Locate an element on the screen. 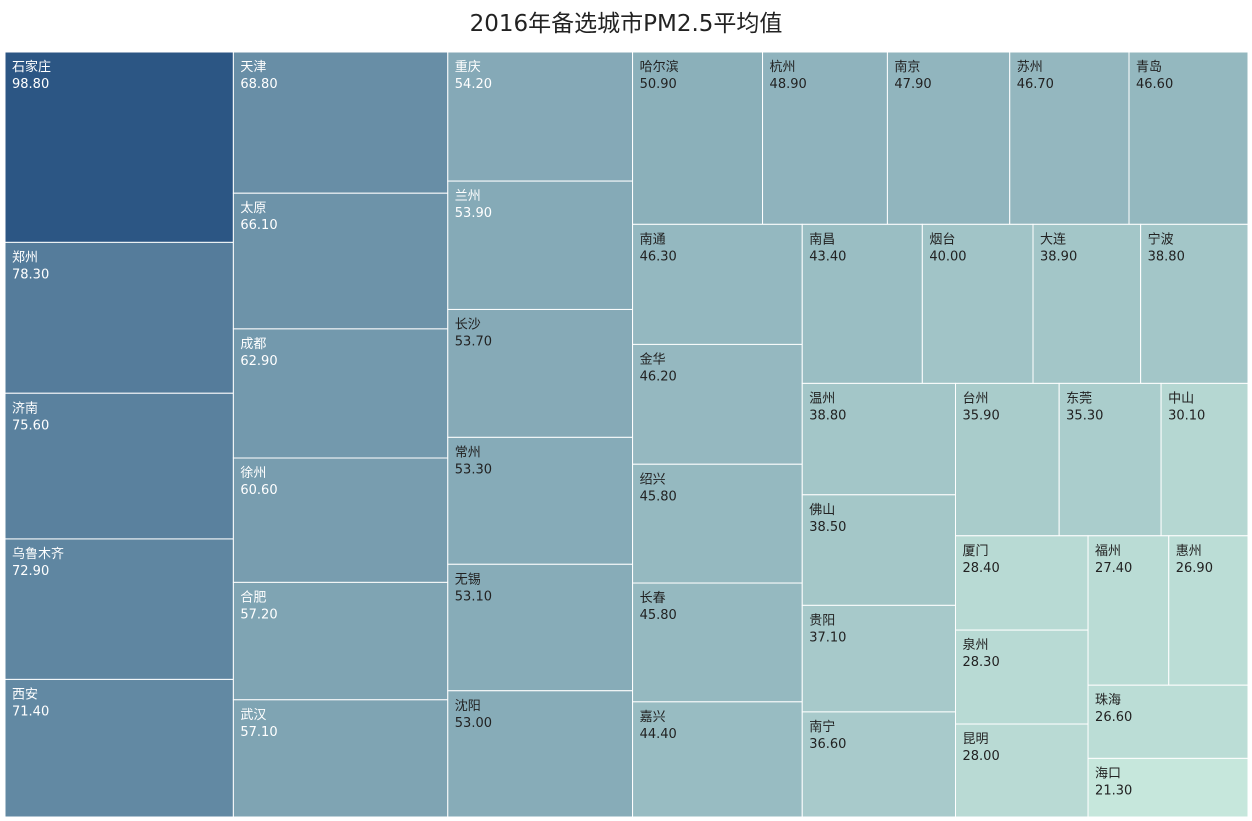 Image resolution: width=1252 pixels, height=821 pixels. cell-name-label: 常州 is located at coordinates (468, 452).